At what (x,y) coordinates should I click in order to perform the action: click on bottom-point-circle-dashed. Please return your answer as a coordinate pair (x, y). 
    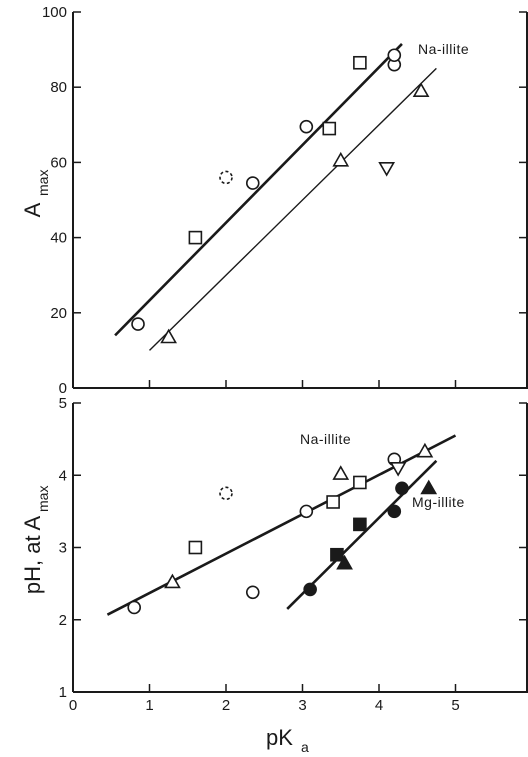
    Looking at the image, I should click on (226, 493).